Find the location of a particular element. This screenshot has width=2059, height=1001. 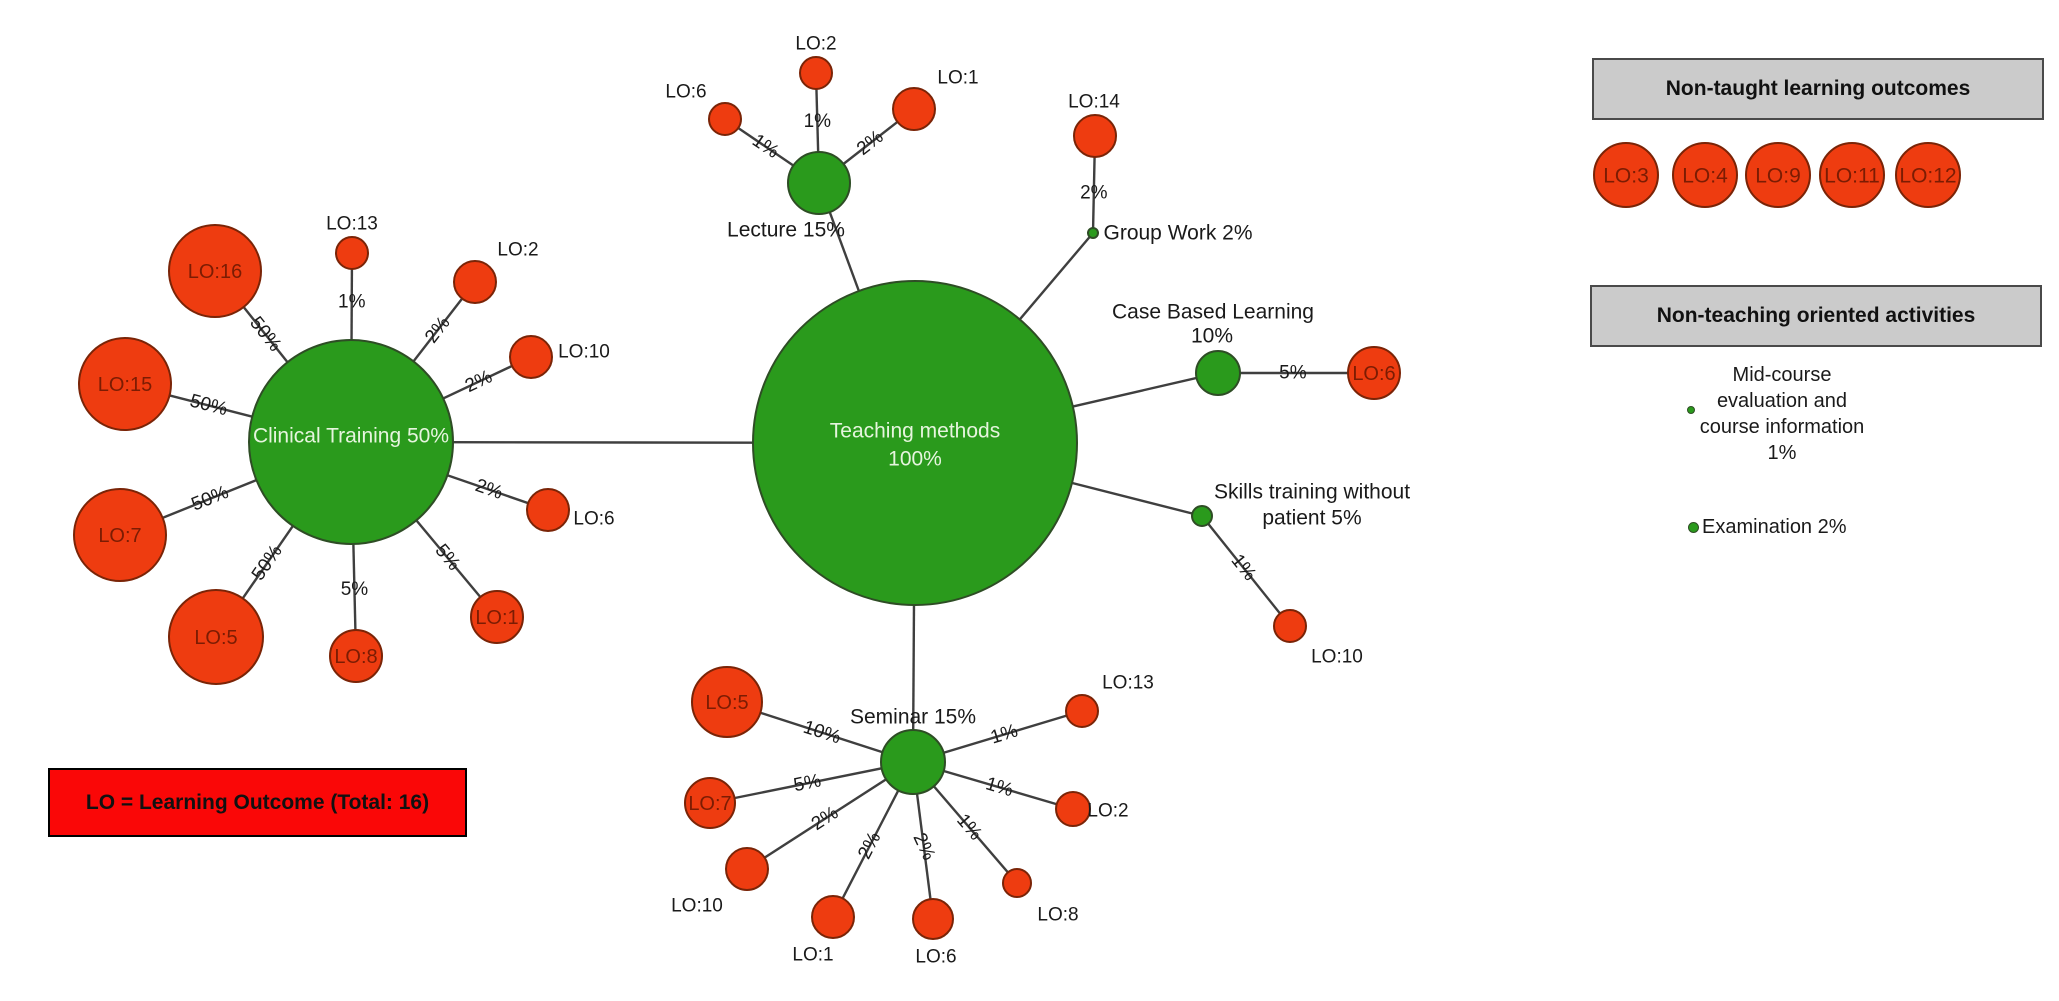

outcome-c_lo6-circle is located at coordinates (548, 510).